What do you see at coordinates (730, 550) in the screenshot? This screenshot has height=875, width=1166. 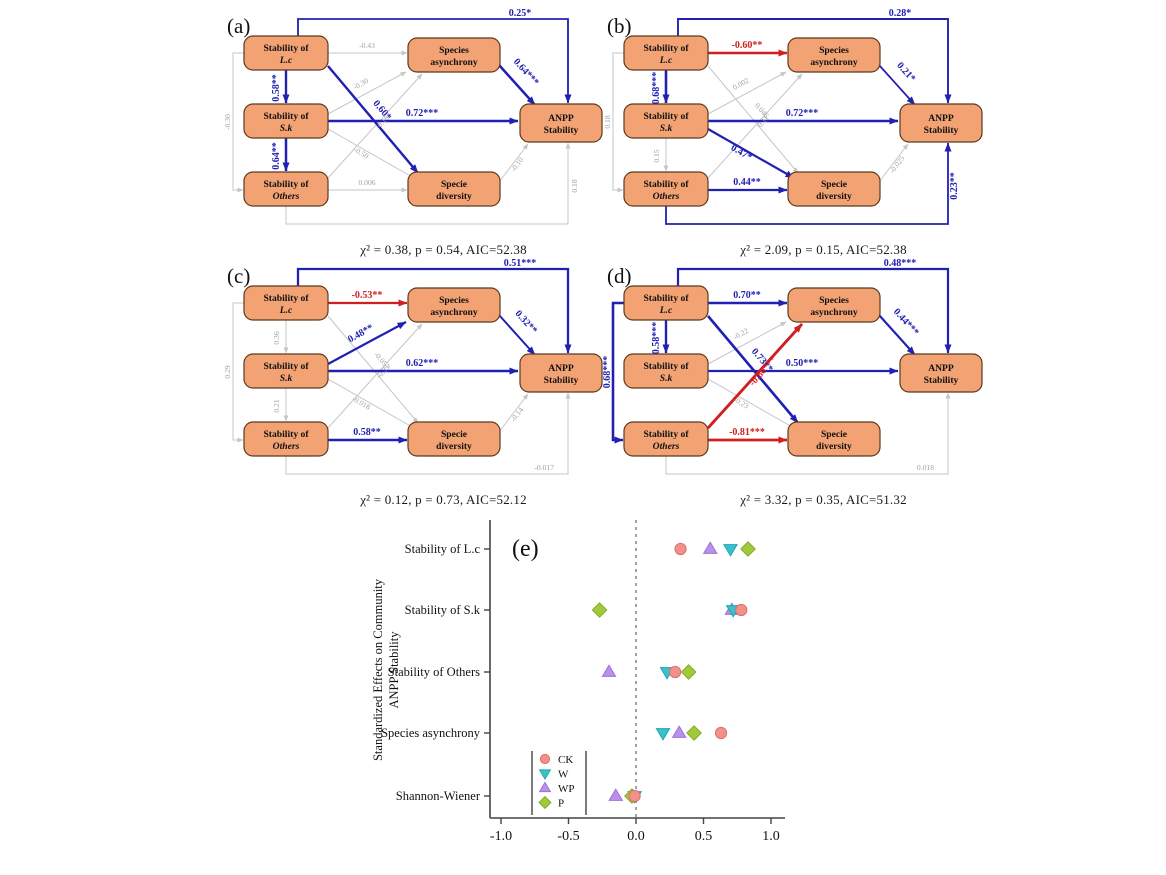 I see `data-point-triangle-down` at bounding box center [730, 550].